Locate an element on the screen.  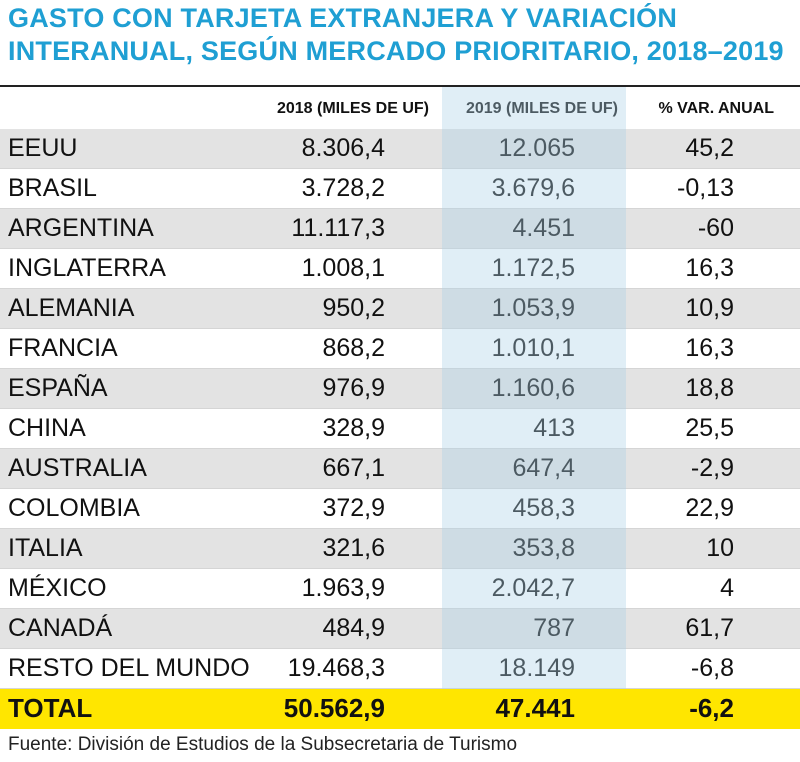
country-cell: FRANCIA is located at coordinates (63, 348).